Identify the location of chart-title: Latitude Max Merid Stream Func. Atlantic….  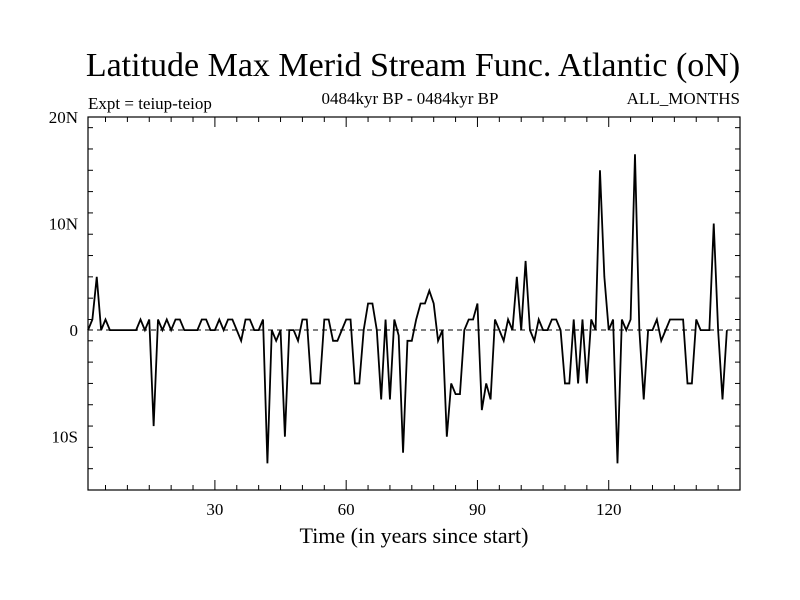
(413, 65).